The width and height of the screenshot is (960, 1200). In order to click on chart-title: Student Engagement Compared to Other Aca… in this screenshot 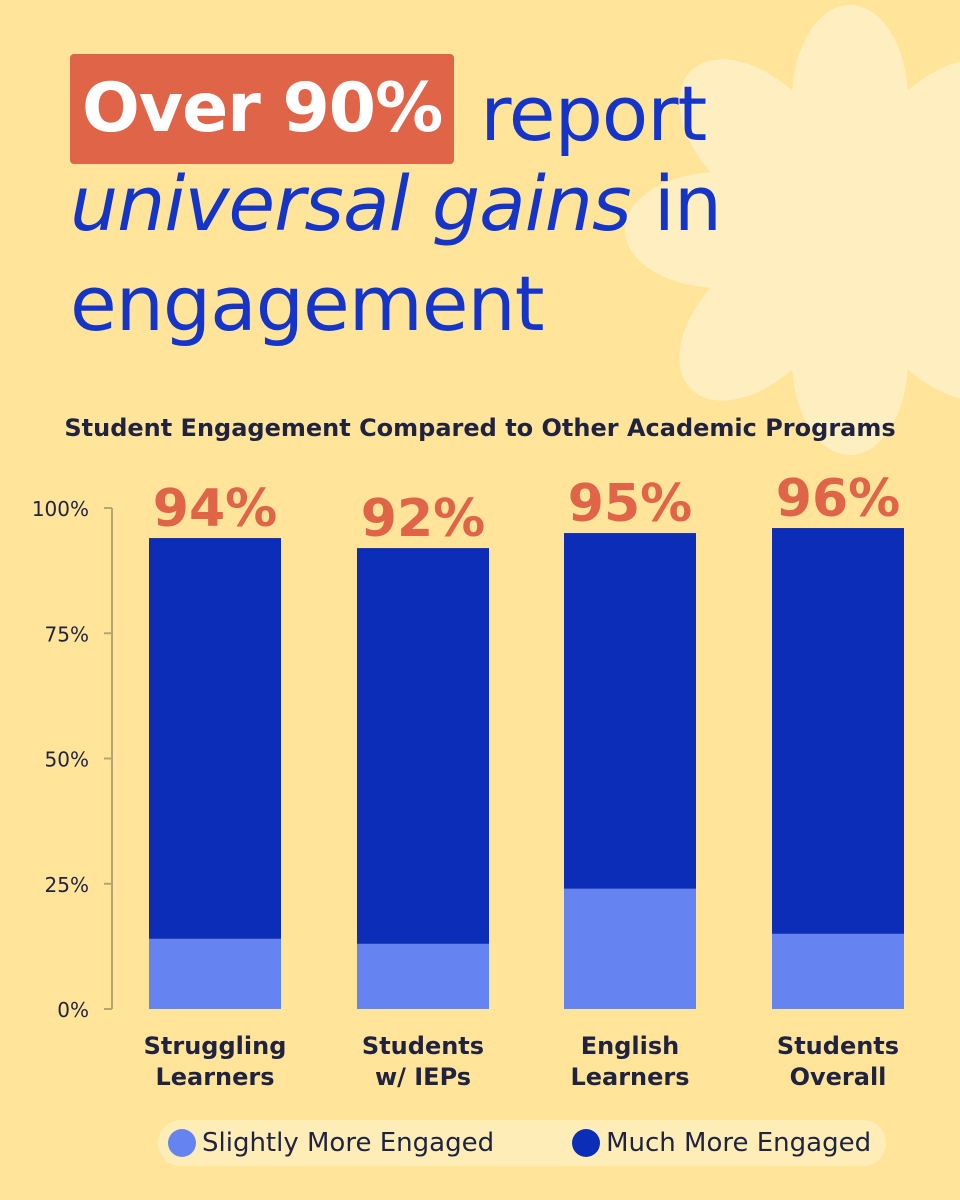, I will do `click(480, 428)`.